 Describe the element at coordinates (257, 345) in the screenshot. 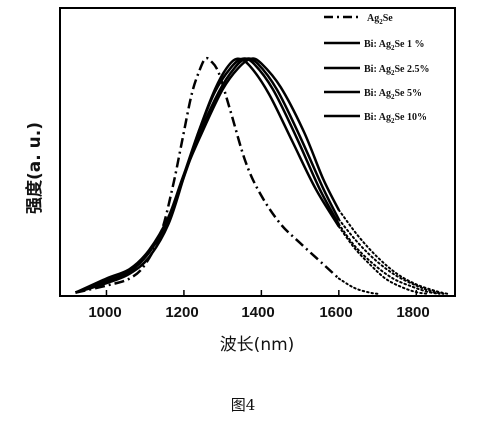

I see `x-axis-label: 波长(nm)` at that location.